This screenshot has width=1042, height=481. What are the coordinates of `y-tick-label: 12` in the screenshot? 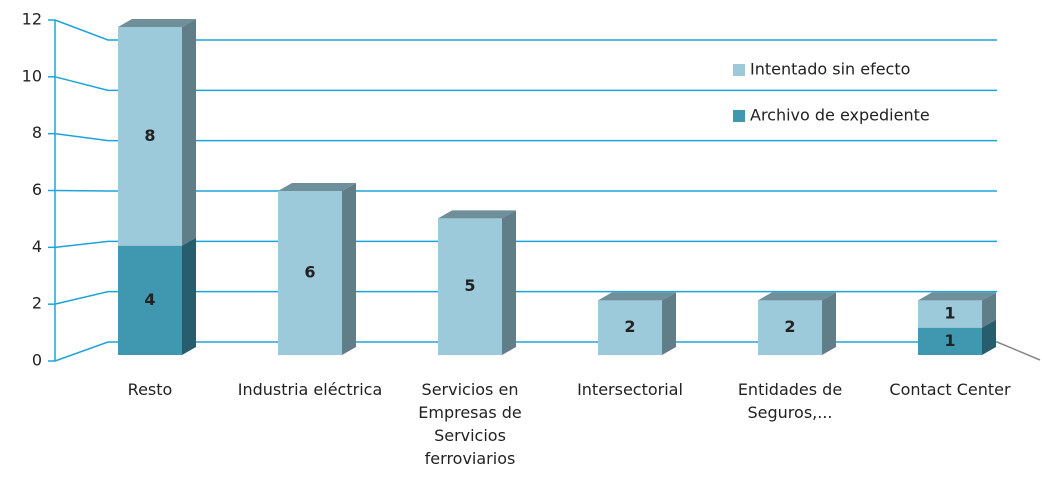 It's located at (32, 19).